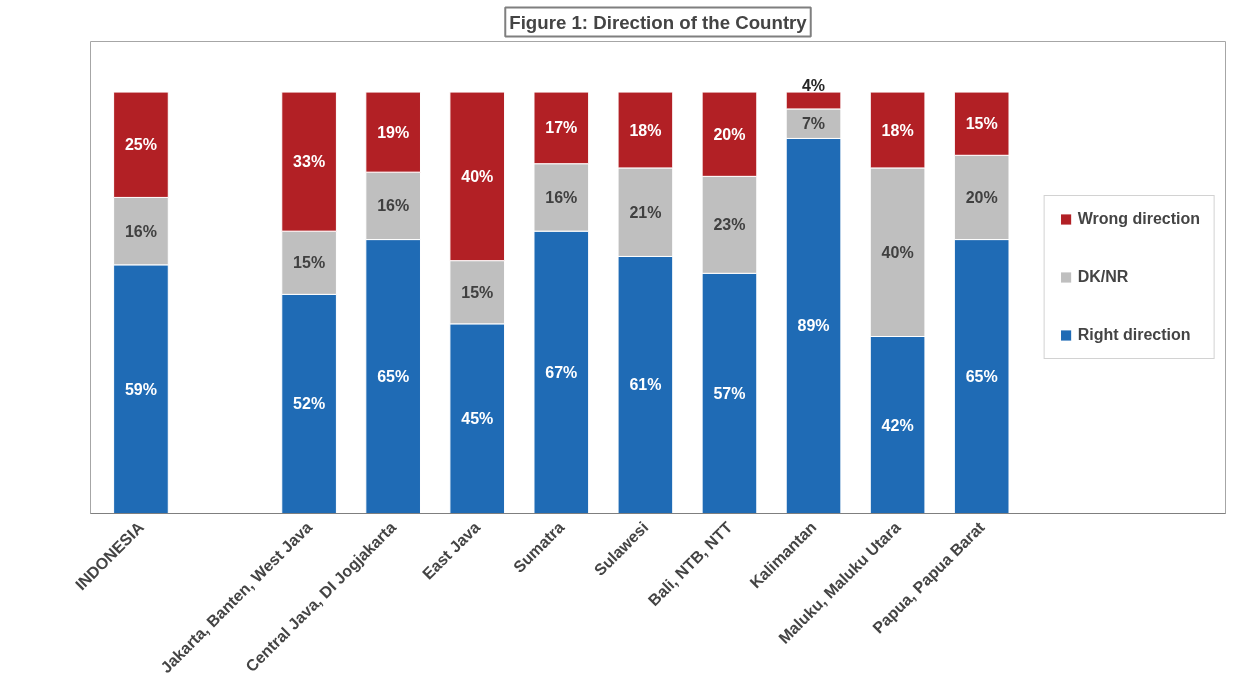 The image size is (1247, 693). I want to click on data-label: 25%, so click(140, 145).